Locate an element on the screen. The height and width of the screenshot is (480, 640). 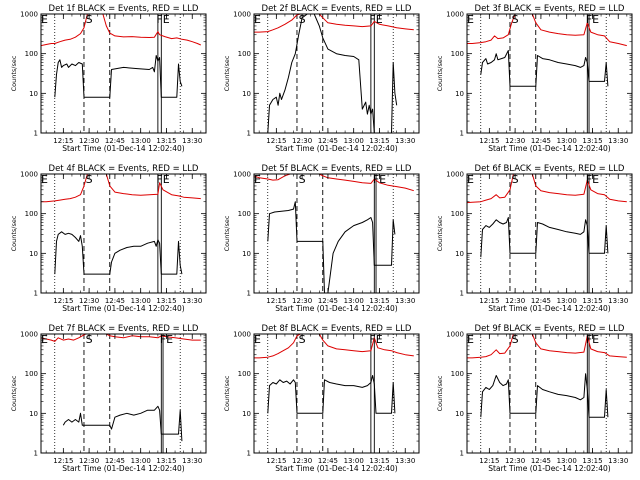
panel-title: Det 3f BLACK = Events, RED = LLD is located at coordinates (550, 9).